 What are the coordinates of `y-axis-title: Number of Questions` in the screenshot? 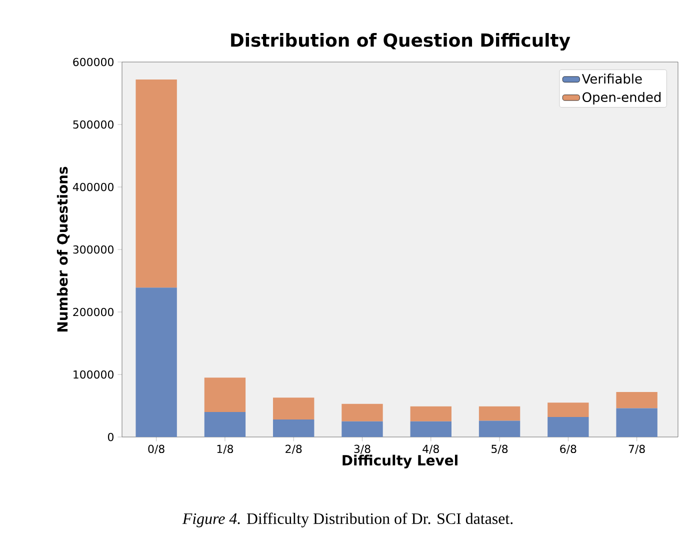 It's located at (63, 249).